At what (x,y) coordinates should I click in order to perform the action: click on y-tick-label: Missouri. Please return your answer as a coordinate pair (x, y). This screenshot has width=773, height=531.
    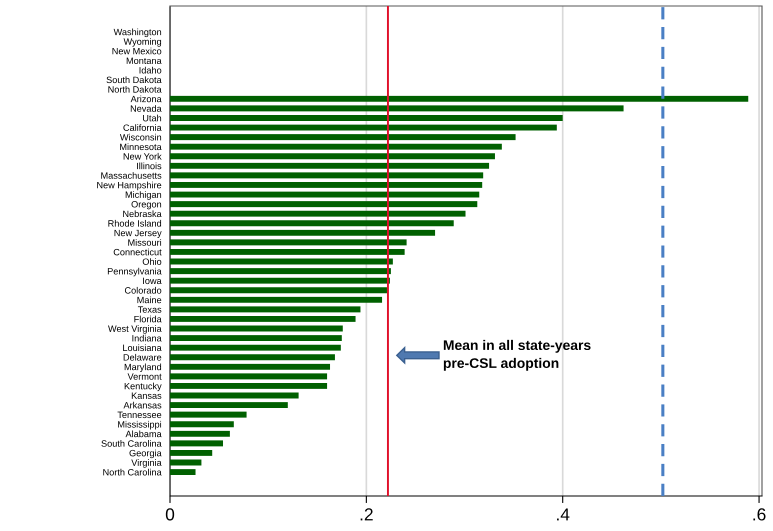
    Looking at the image, I should click on (145, 242).